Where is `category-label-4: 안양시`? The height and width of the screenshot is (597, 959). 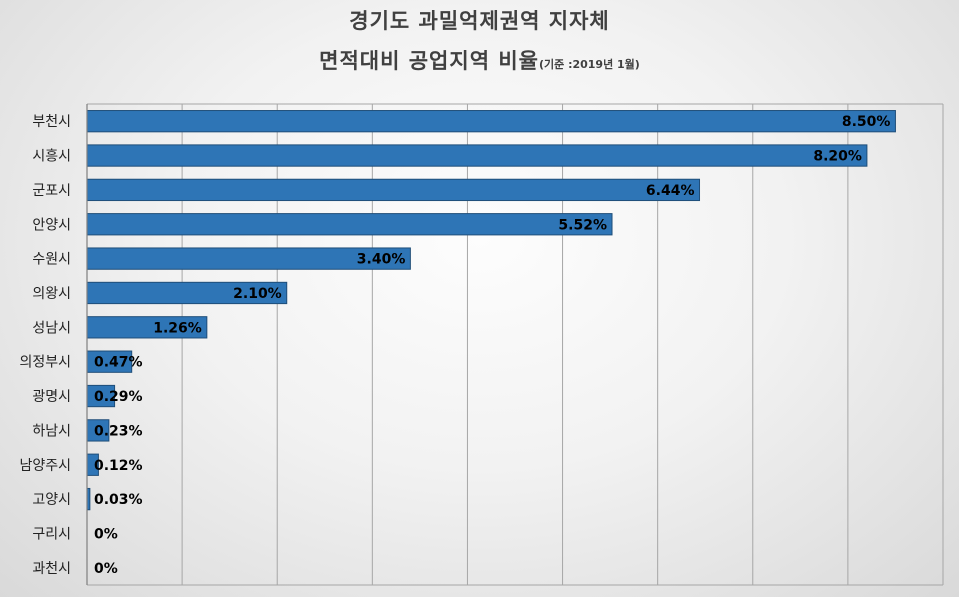
category-label-4: 안양시 is located at coordinates (51, 225).